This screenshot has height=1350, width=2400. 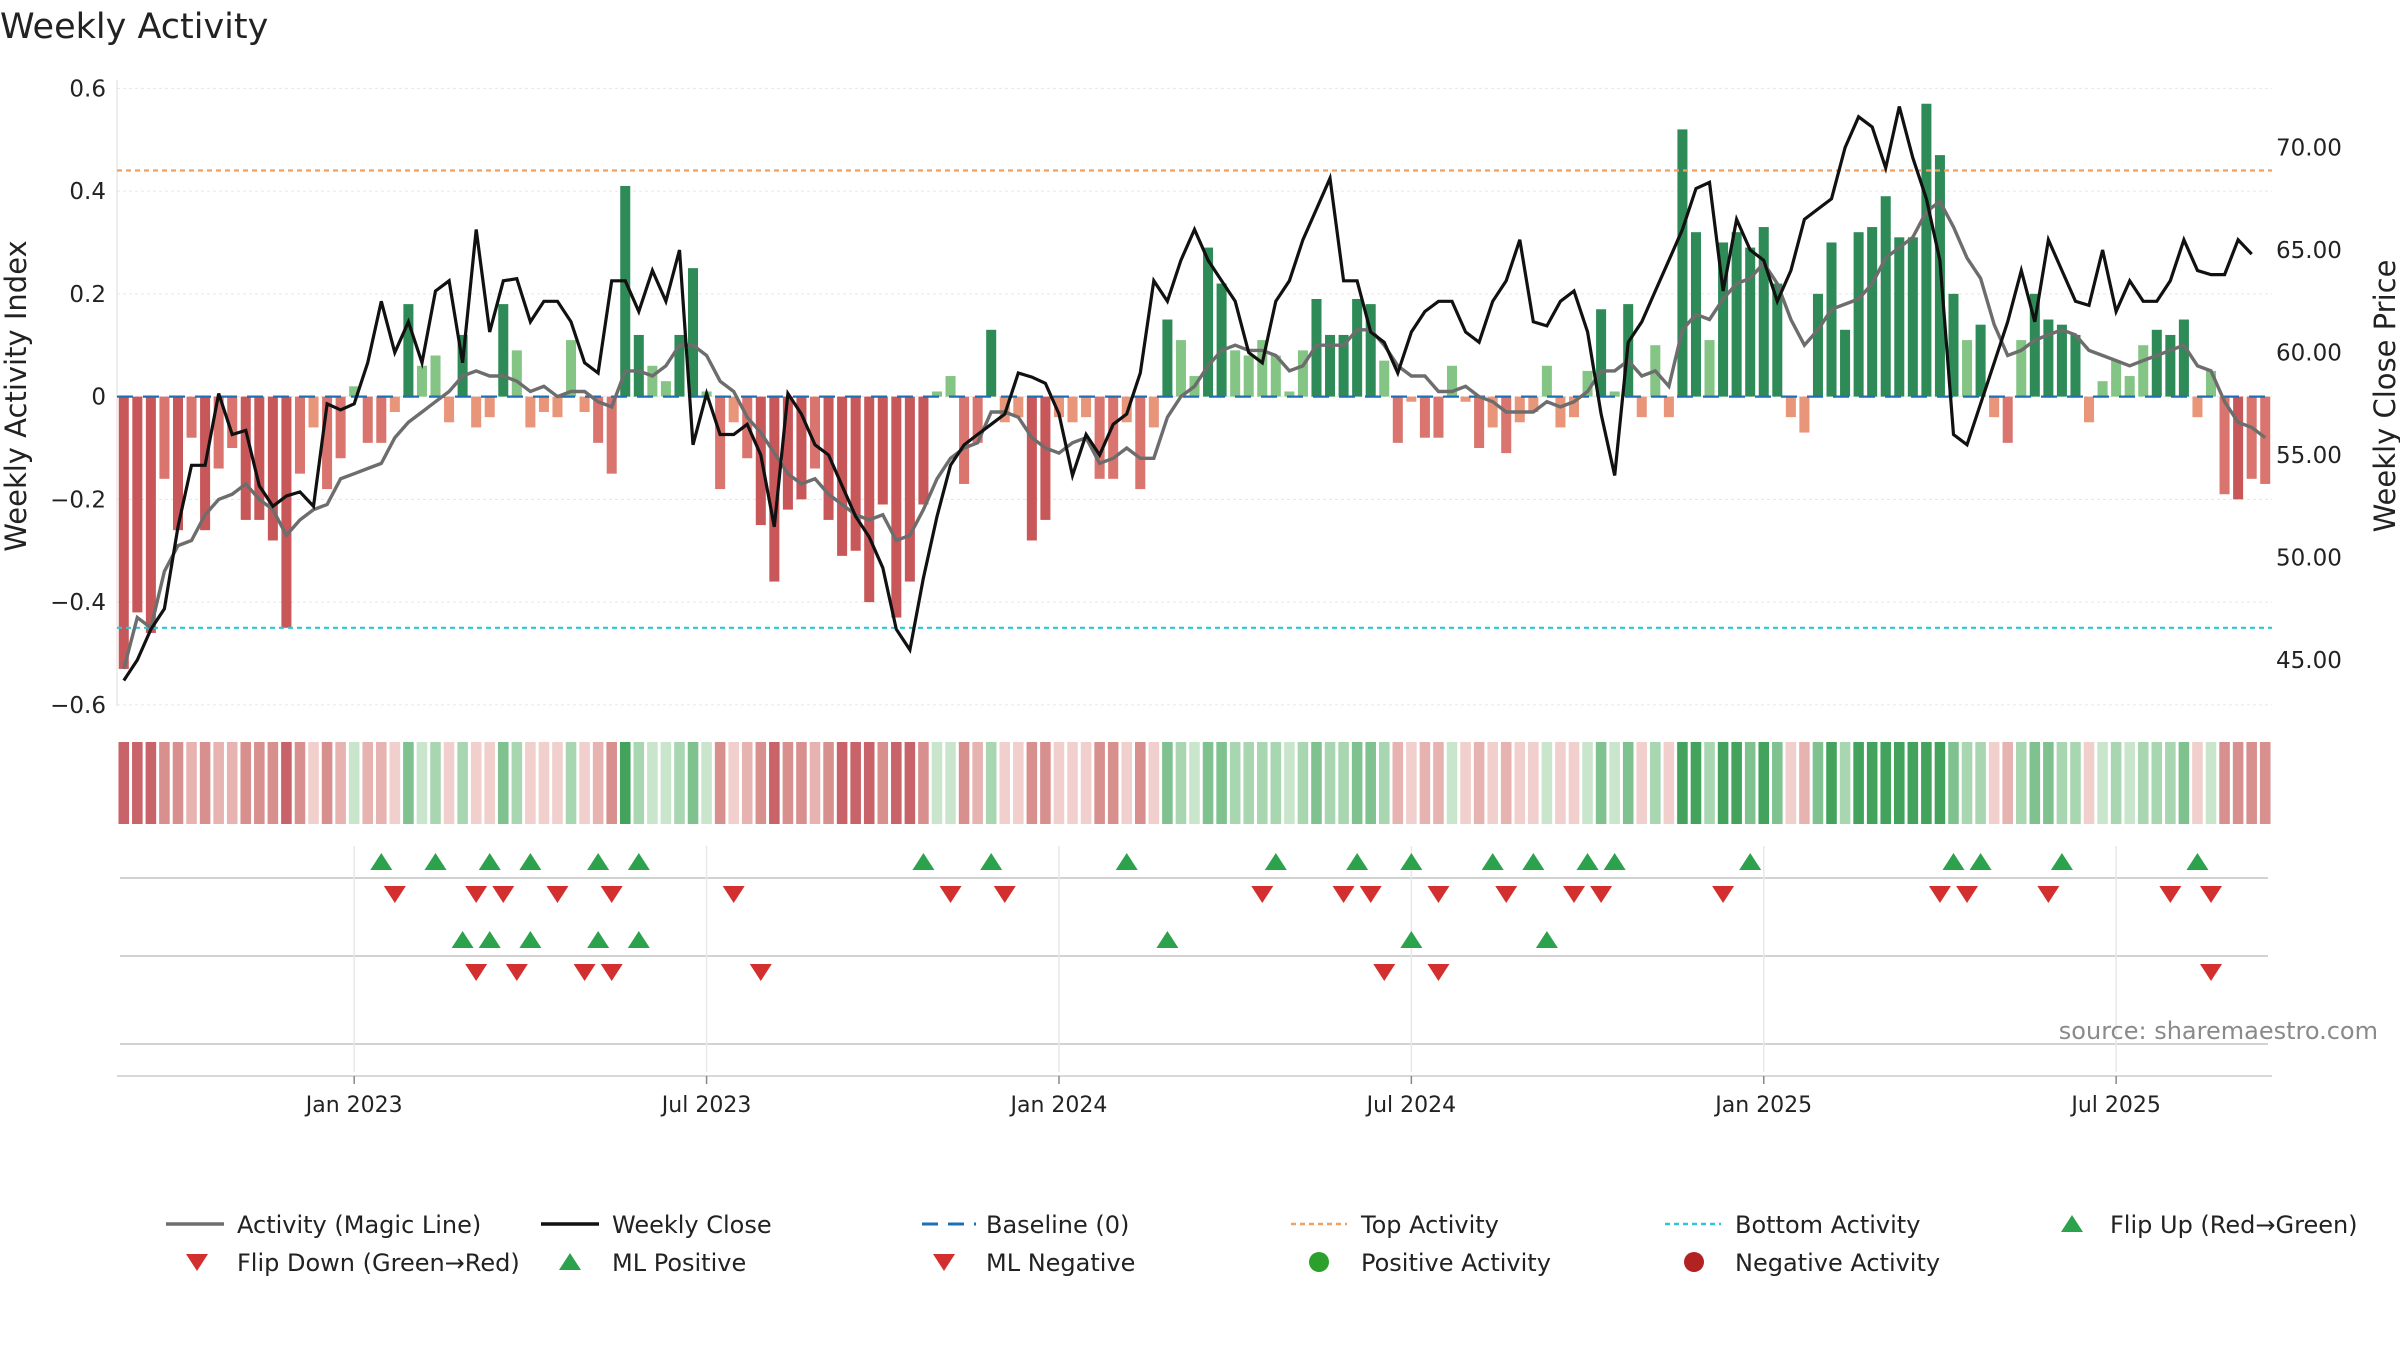 I want to click on y2-tick-label: 55.00, so click(x=2309, y=456).